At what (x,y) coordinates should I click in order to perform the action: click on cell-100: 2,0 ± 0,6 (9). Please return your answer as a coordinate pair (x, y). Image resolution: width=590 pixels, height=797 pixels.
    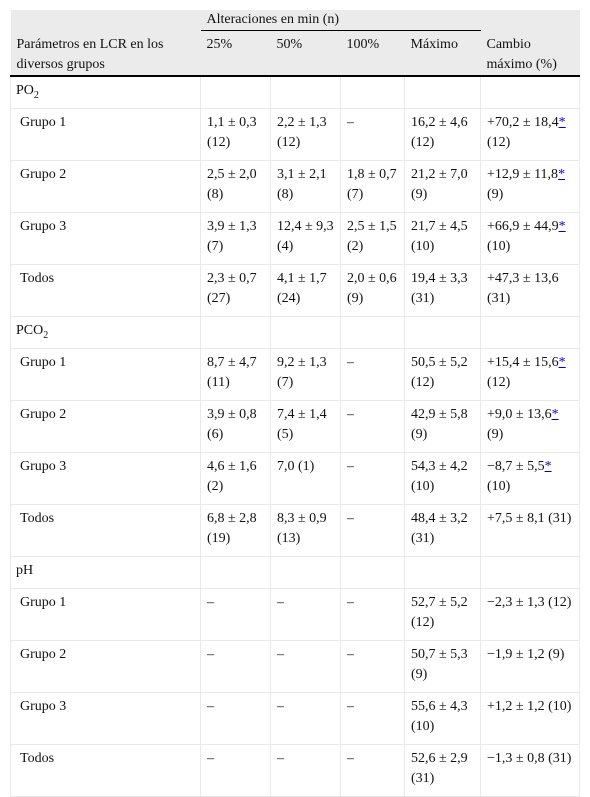
    Looking at the image, I should click on (372, 290).